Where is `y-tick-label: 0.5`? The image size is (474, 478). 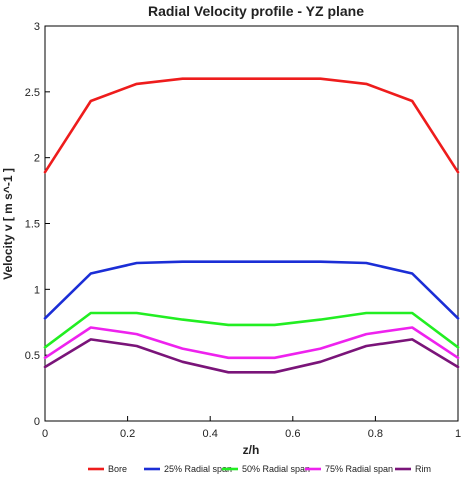 y-tick-label: 0.5 is located at coordinates (32, 356).